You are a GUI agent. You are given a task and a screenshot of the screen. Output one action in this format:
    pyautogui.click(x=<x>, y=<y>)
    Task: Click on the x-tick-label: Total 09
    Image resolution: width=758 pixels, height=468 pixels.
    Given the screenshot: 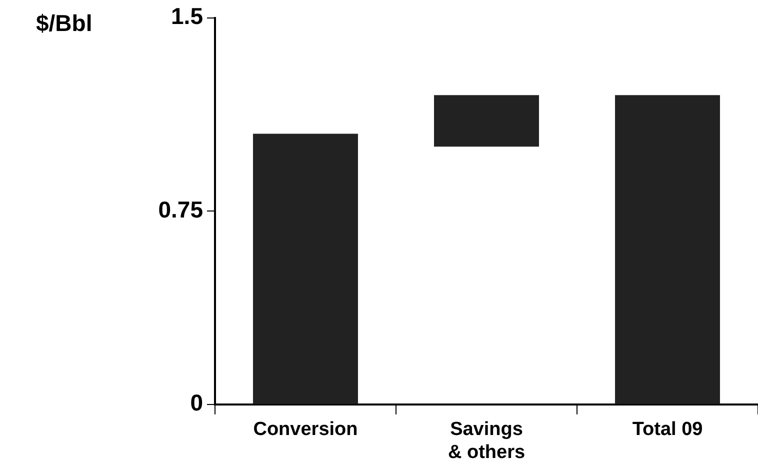 What is the action you would take?
    pyautogui.click(x=667, y=429)
    